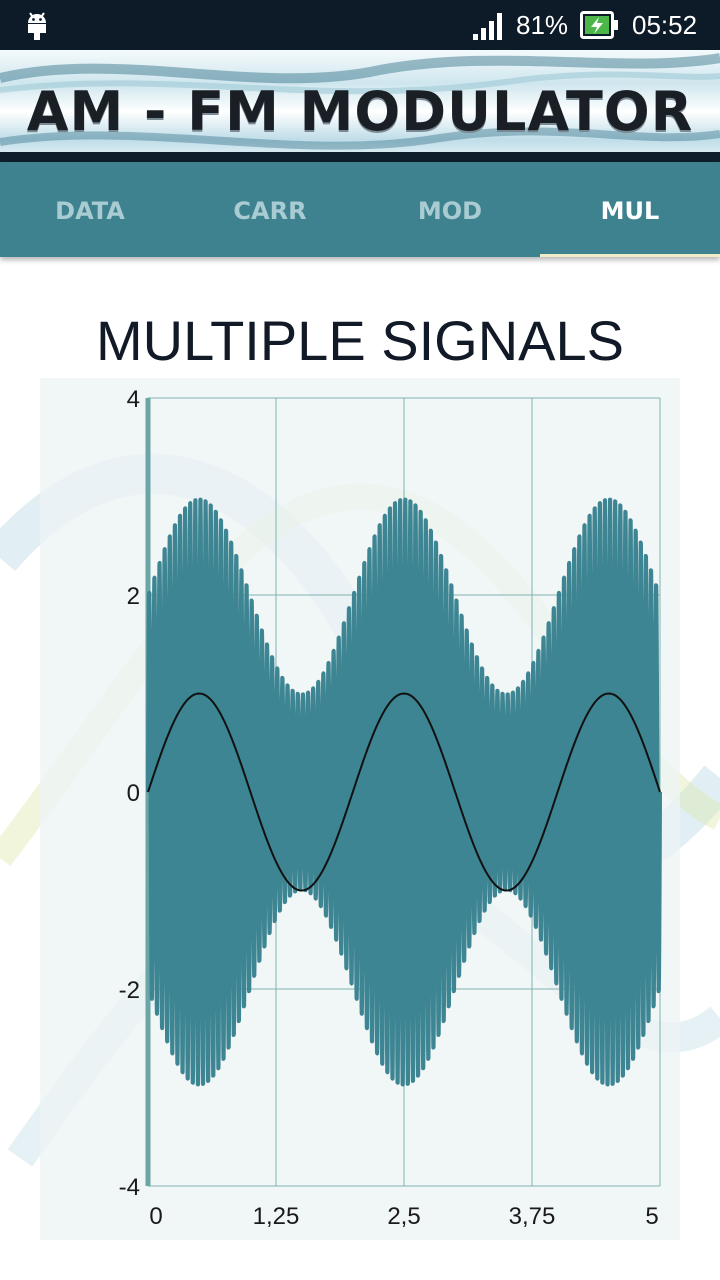 This screenshot has width=720, height=1280. Describe the element at coordinates (360, 111) in the screenshot. I see `app-title: AM - FM MODULATOR` at that location.